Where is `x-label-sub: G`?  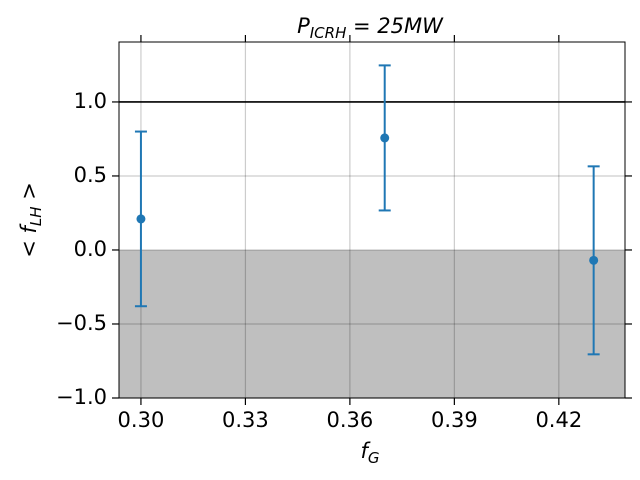 x-label-sub: G is located at coordinates (374, 458).